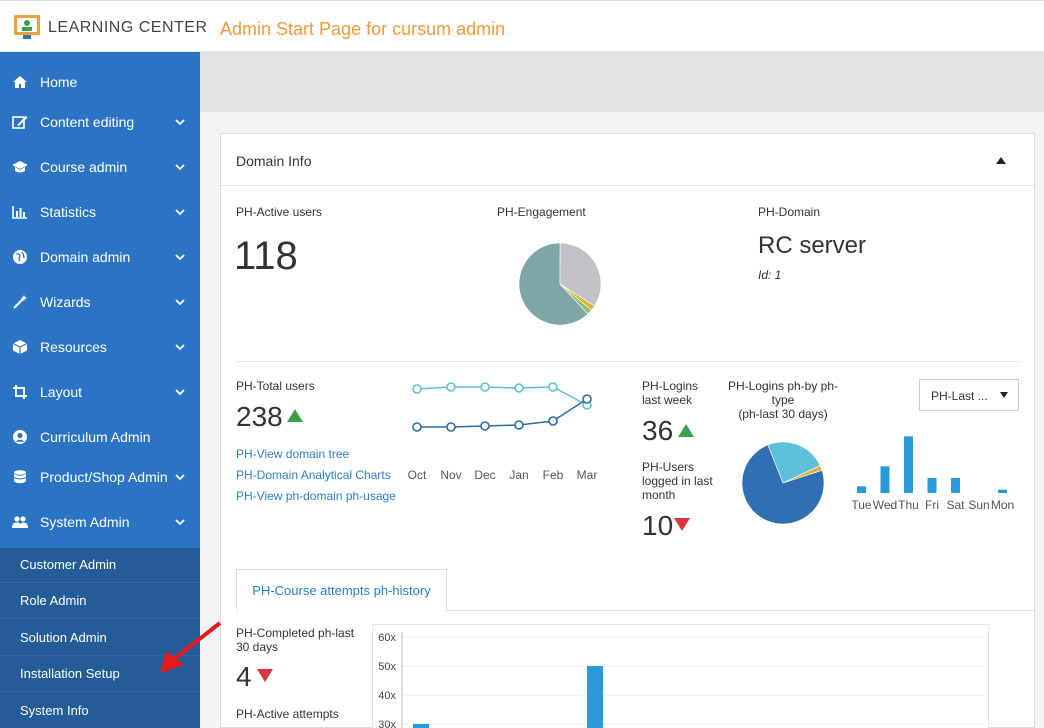 The image size is (1044, 728). What do you see at coordinates (293, 454) in the screenshot?
I see `view-domain-tree-link: PH-View domain tree` at bounding box center [293, 454].